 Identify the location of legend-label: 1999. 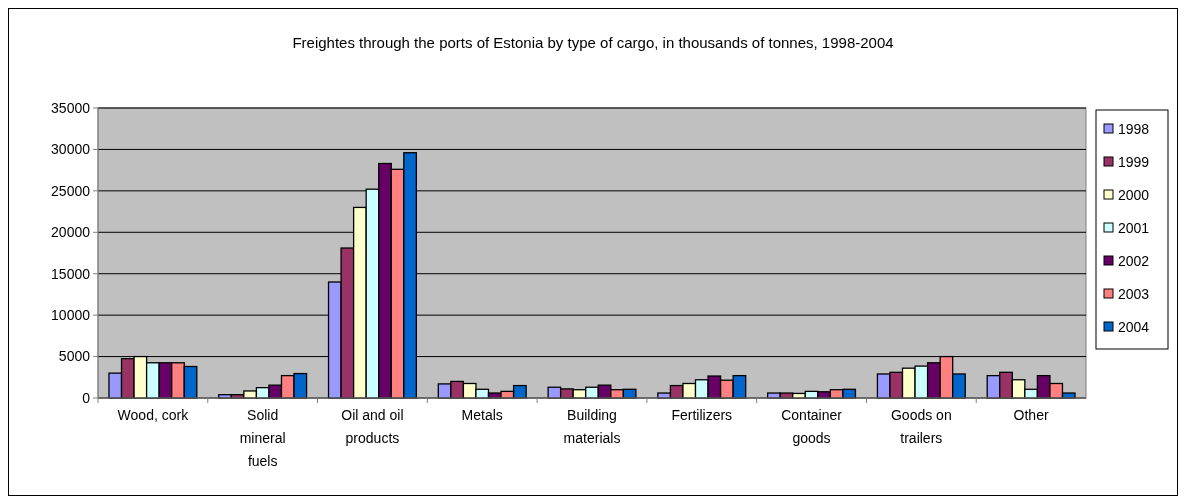
(1134, 162).